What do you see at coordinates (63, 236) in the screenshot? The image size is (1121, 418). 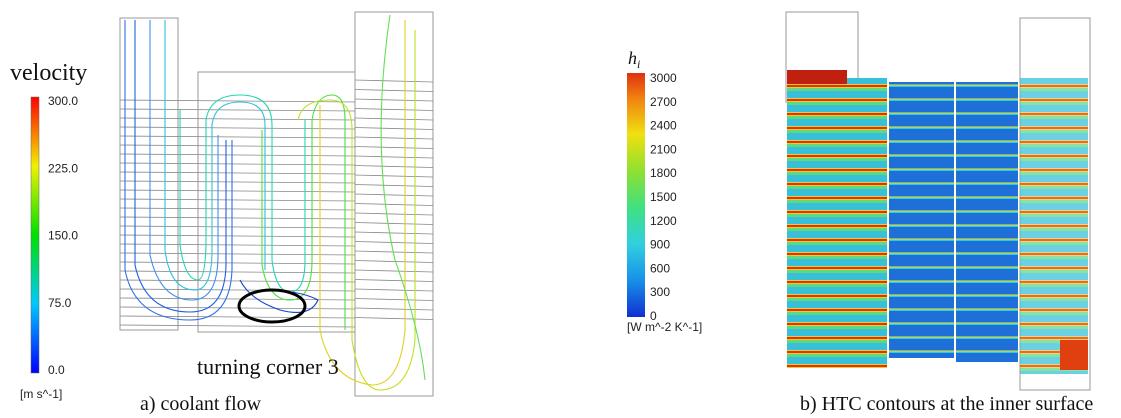 I see `colorbar-tick-label: 150.0` at bounding box center [63, 236].